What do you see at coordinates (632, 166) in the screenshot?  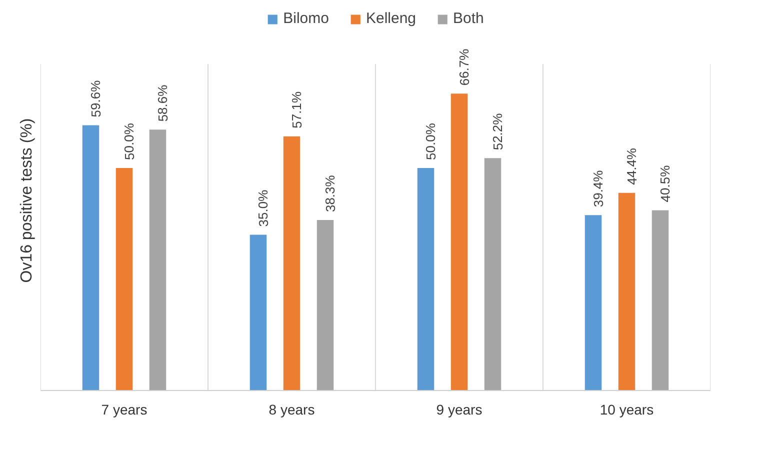 I see `data-label: 44.4%` at bounding box center [632, 166].